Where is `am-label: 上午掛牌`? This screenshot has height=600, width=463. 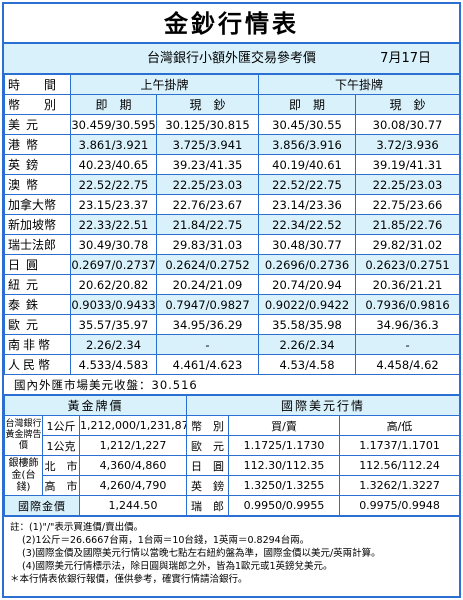
am-label: 上午掛牌 is located at coordinates (164, 84).